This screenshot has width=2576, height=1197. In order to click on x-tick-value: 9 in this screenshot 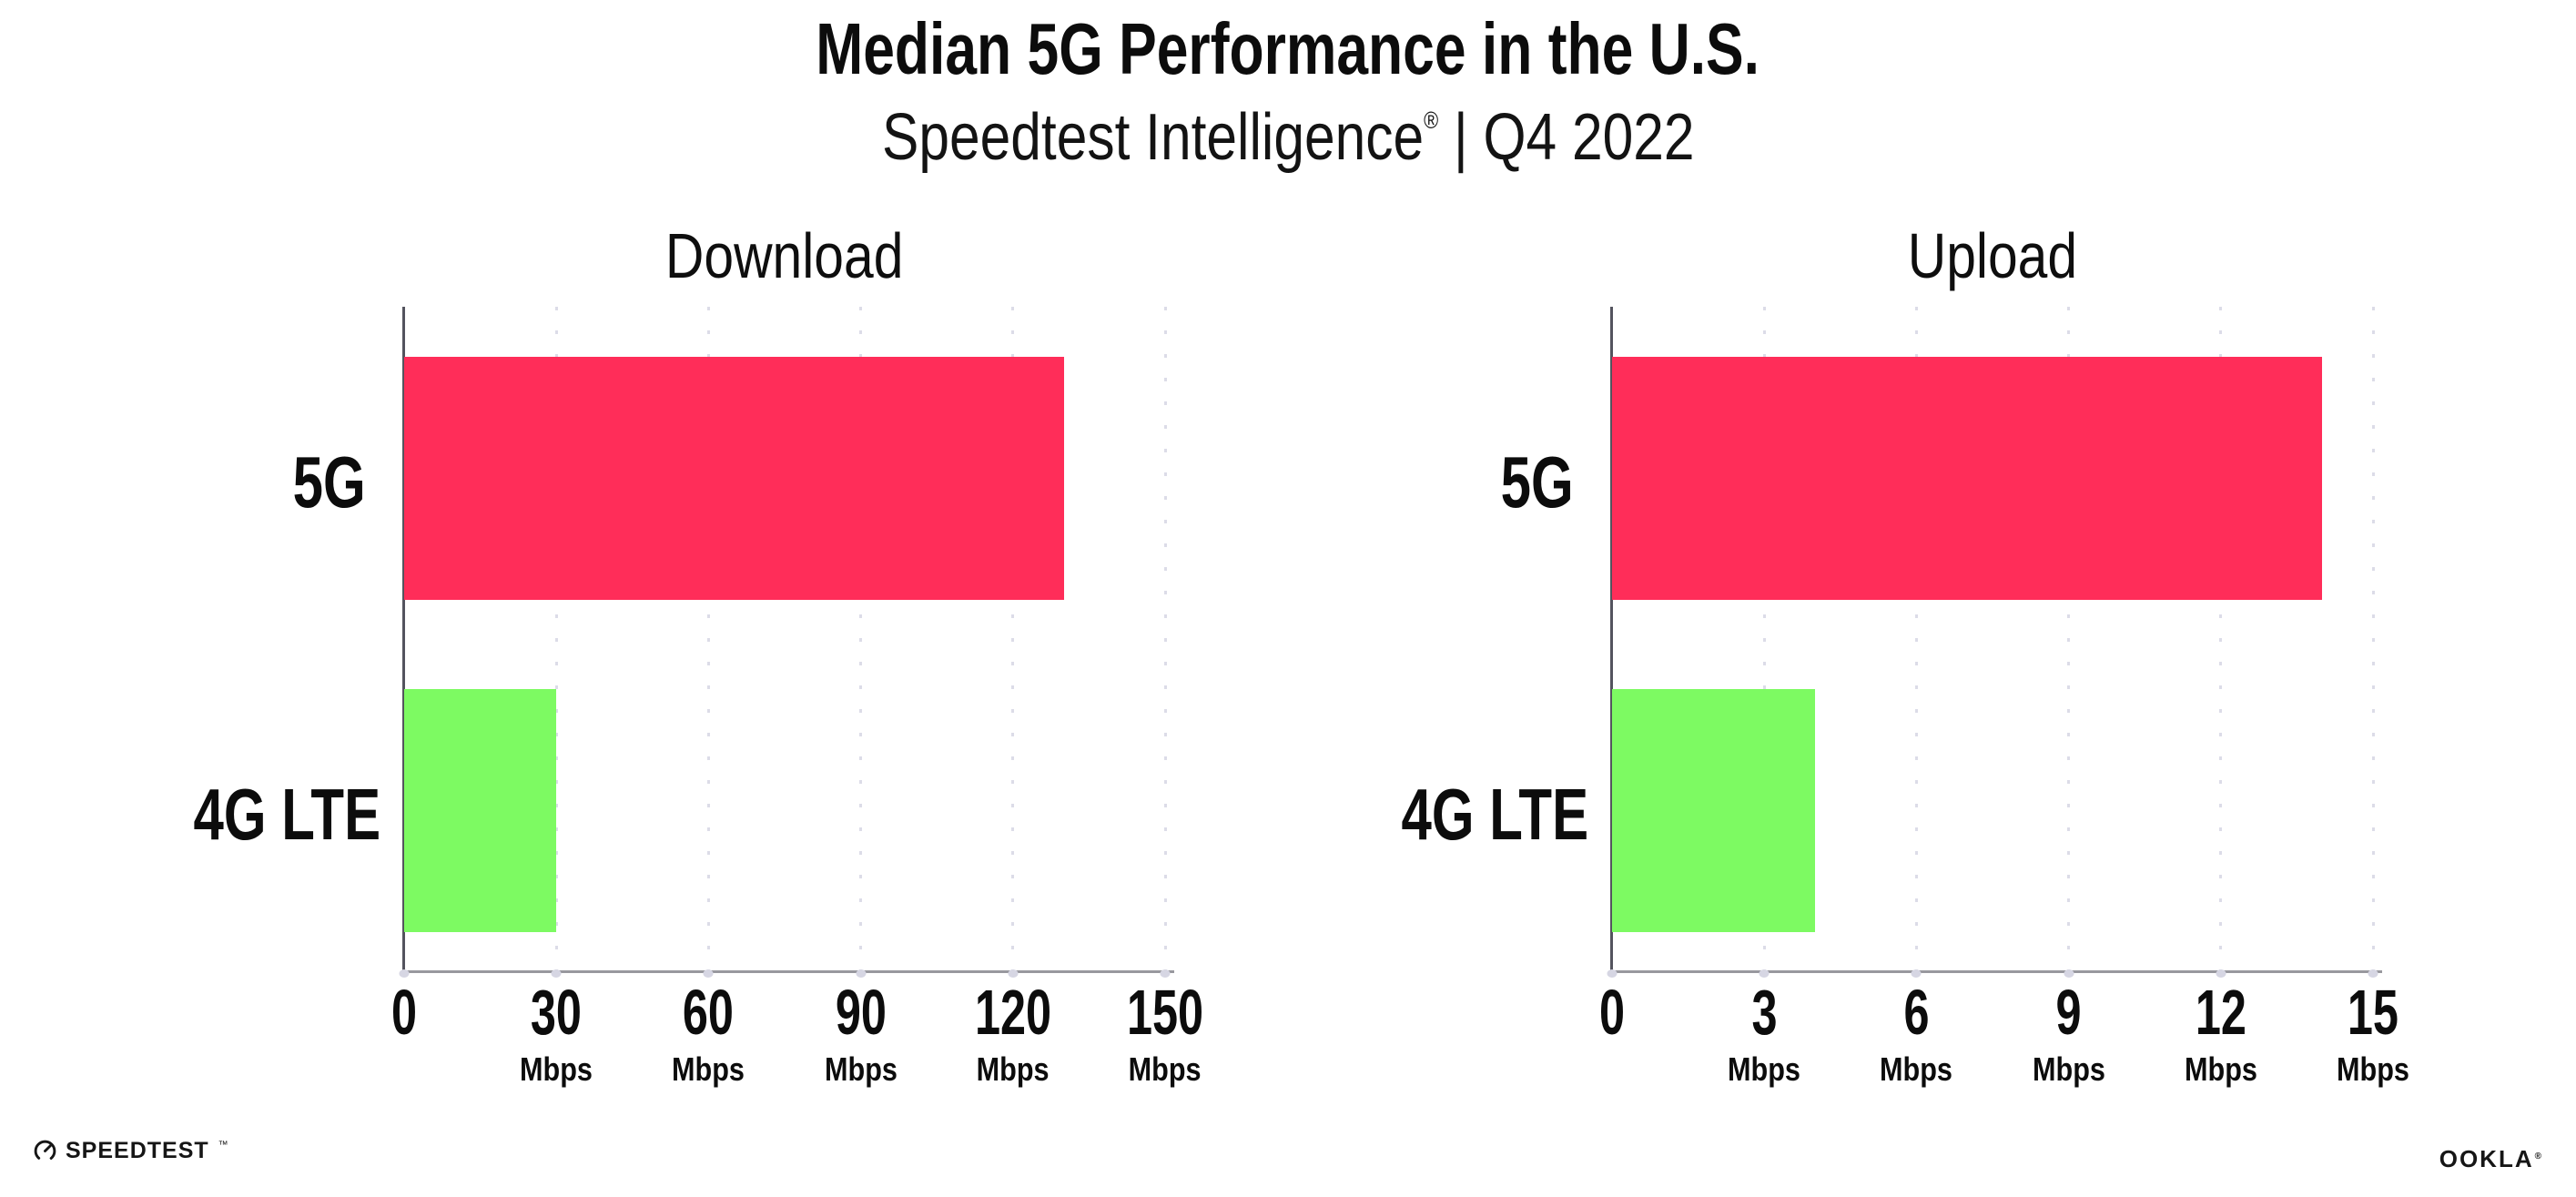, I will do `click(2068, 1012)`.